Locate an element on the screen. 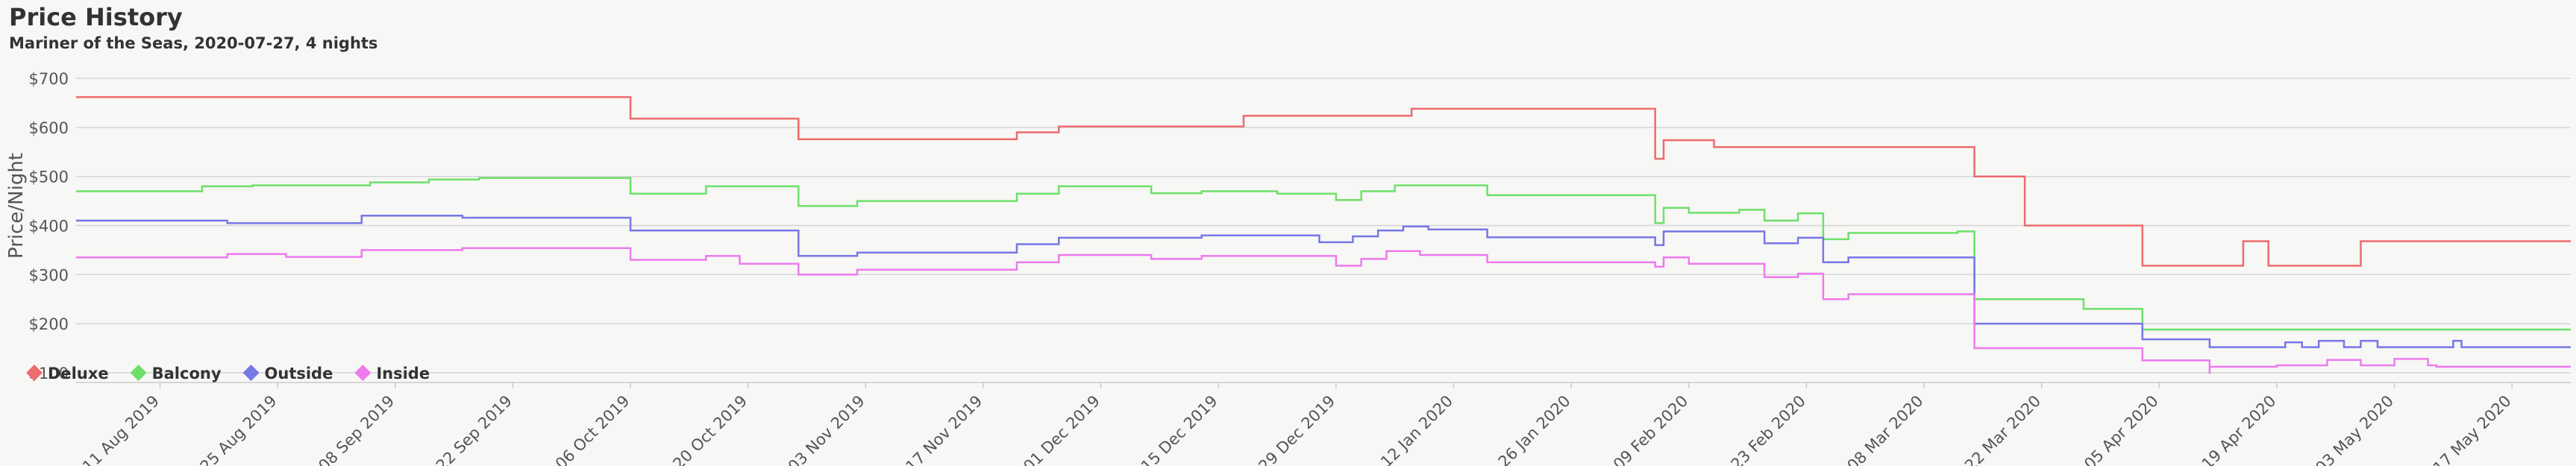  legend-marker-balcony is located at coordinates (138, 373).